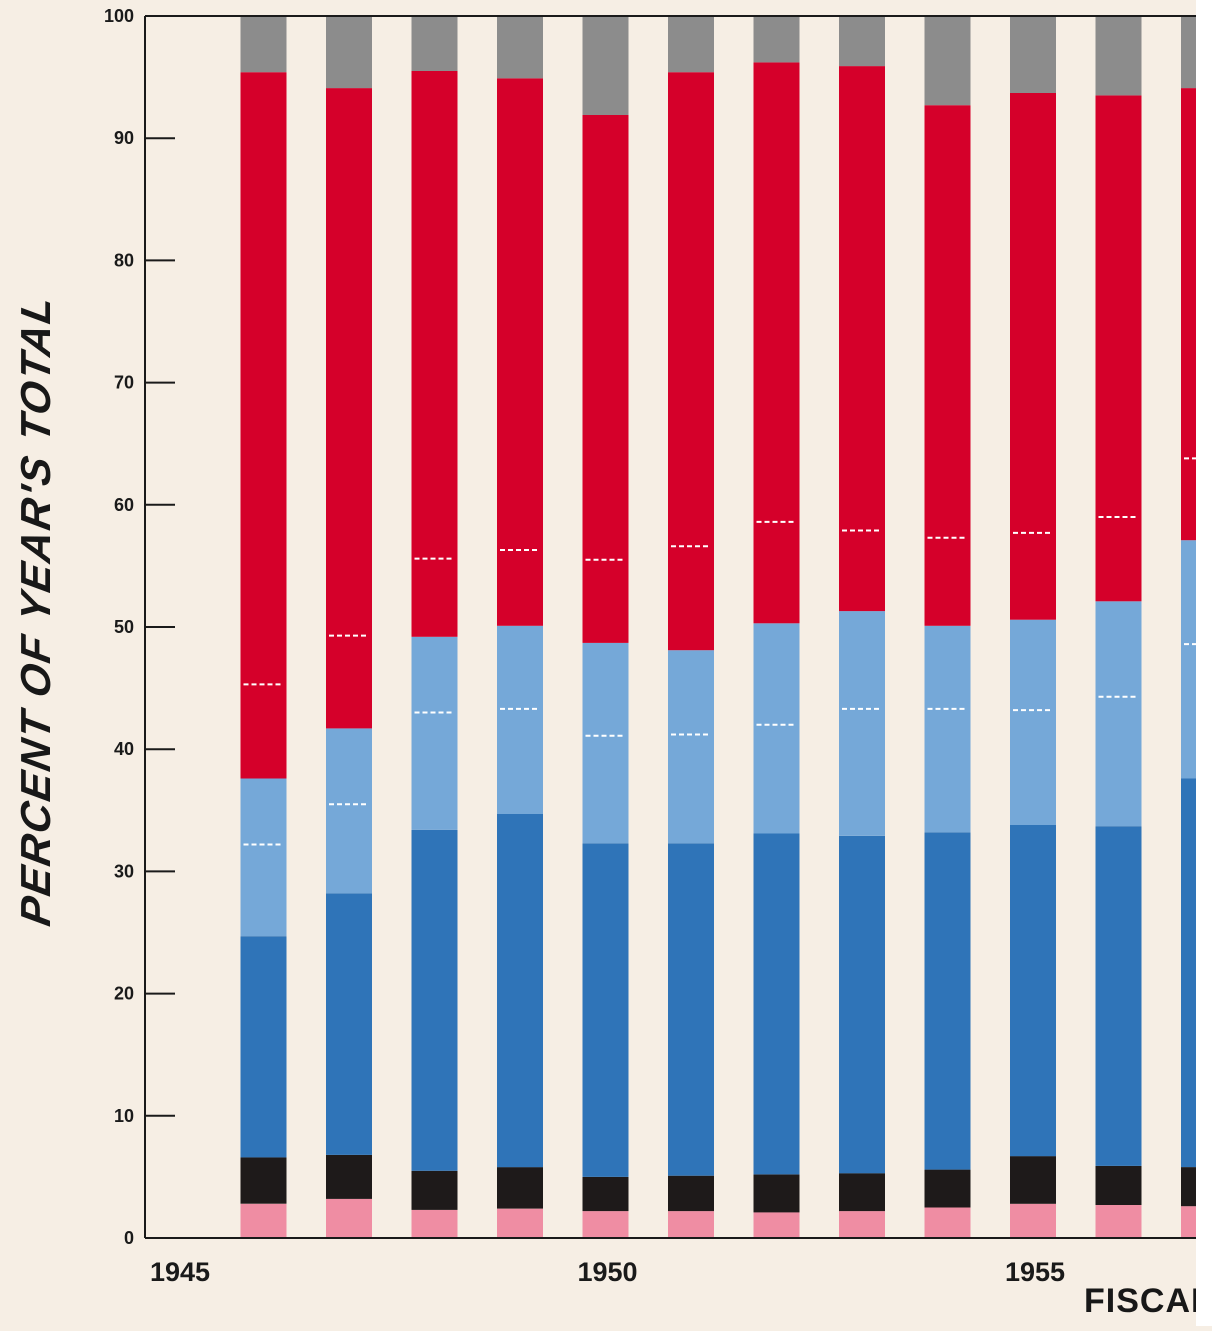 Image resolution: width=1212 pixels, height=1331 pixels. I want to click on page-edge, so click(1204, 663).